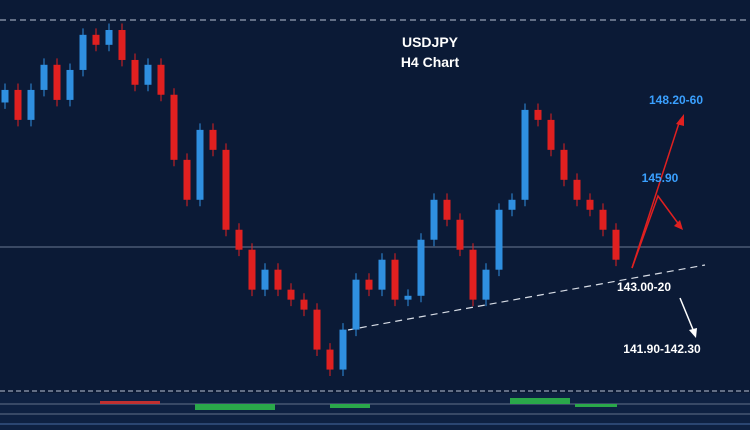 This screenshot has width=750, height=430. Describe the element at coordinates (526, 297) in the screenshot. I see `trend-line` at that location.